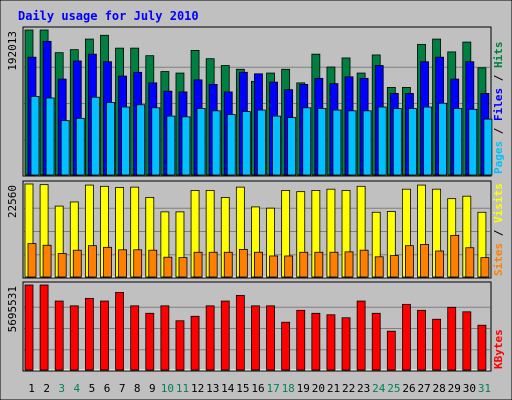 The image size is (512, 400). I want to click on chart-title: Daily usage for July 2010, so click(108, 16).